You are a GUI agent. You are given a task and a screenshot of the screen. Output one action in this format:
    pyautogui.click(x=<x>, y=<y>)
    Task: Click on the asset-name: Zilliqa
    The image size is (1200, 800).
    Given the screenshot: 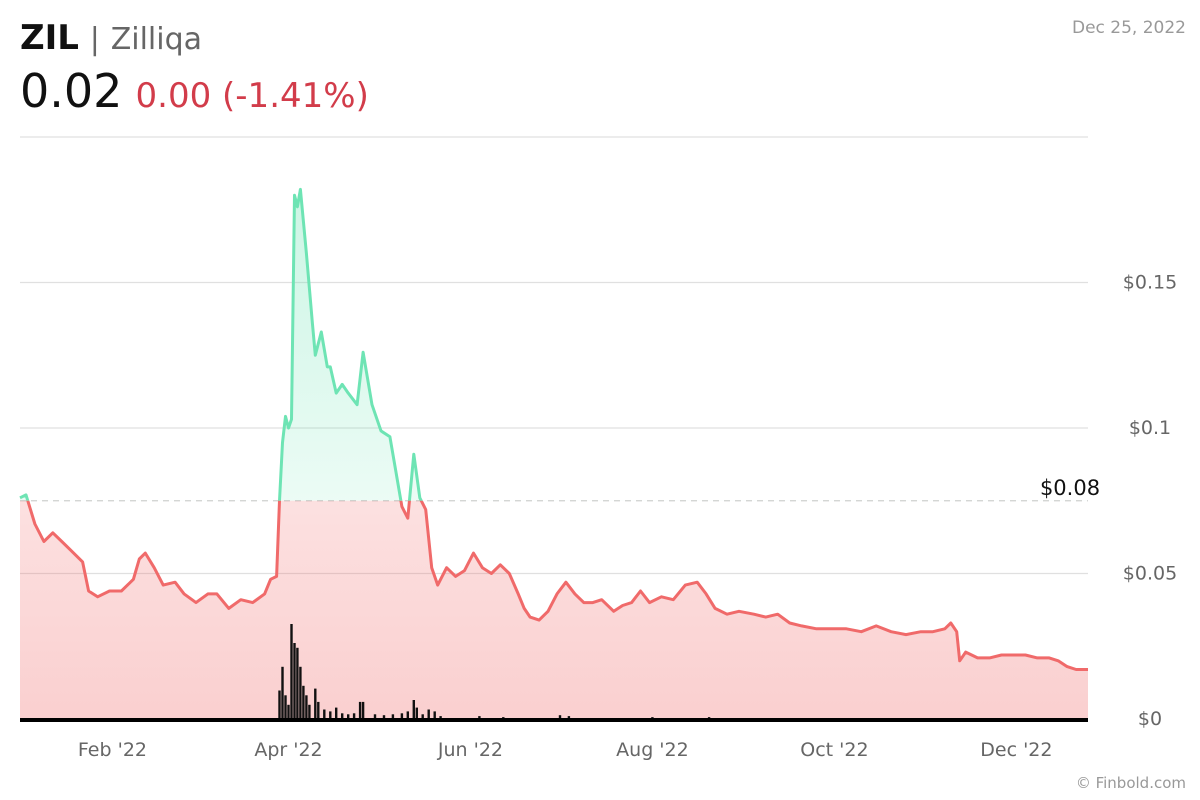 What is the action you would take?
    pyautogui.click(x=156, y=39)
    